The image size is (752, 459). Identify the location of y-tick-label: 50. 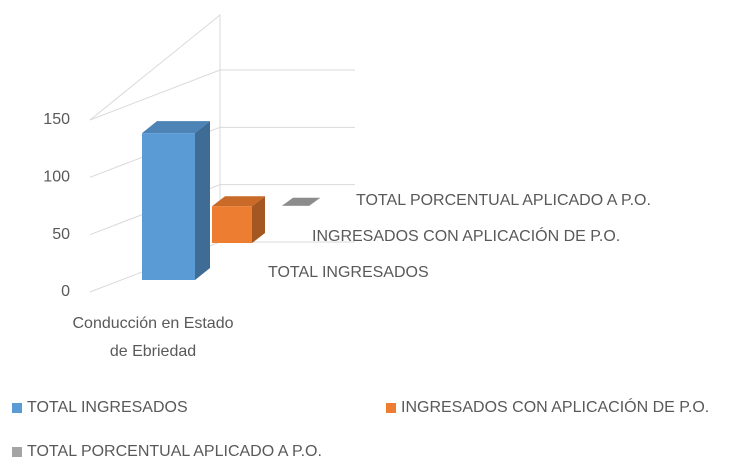
(61, 234).